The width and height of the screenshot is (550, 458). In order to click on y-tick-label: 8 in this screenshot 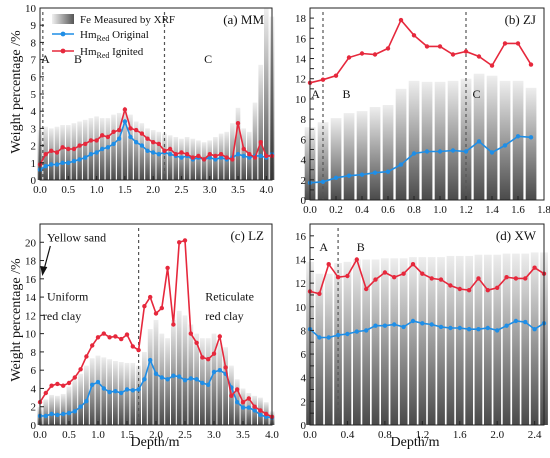, I will do `click(304, 331)`.